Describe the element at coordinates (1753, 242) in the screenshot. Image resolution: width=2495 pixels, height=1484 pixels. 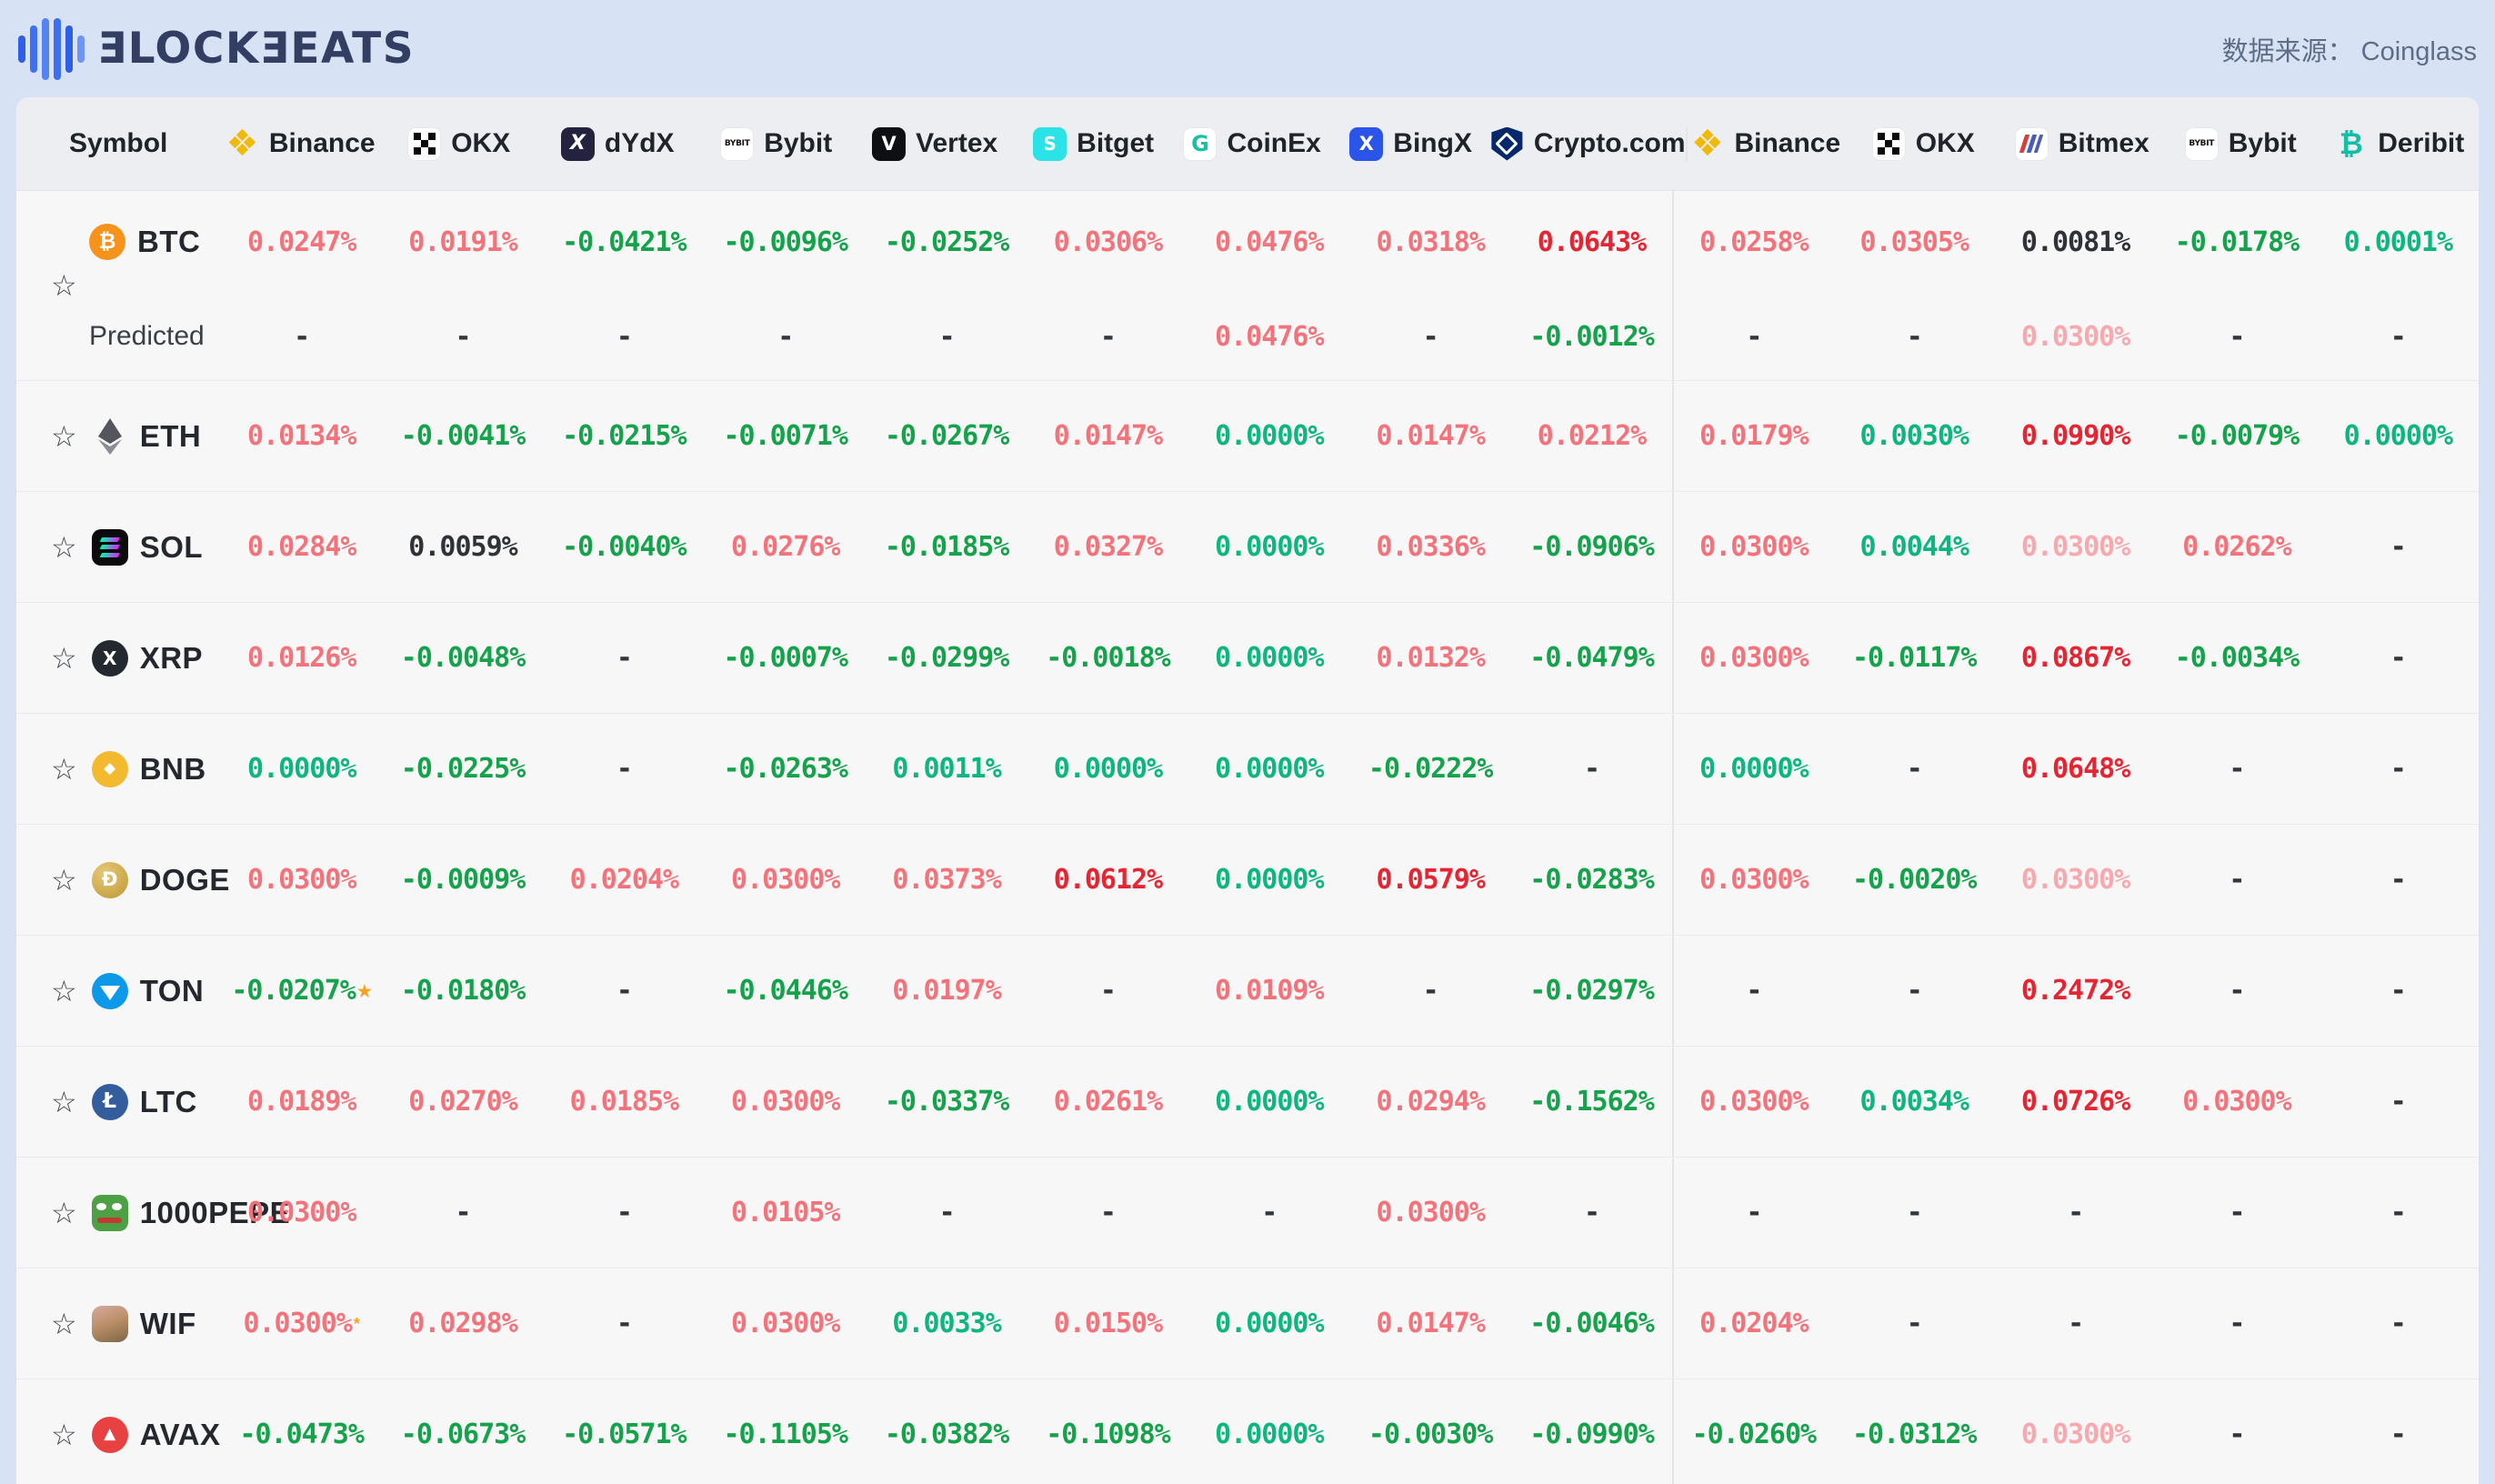
I see `rate-cell: 0.0258%` at that location.